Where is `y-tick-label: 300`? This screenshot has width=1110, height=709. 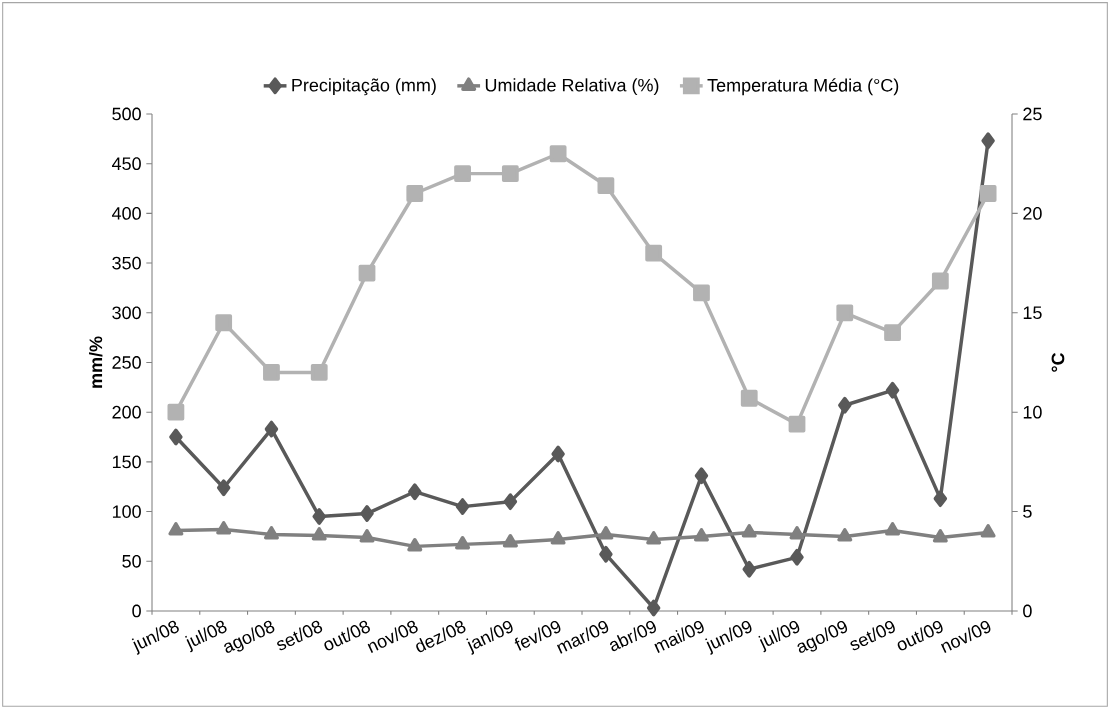 y-tick-label: 300 is located at coordinates (126, 313).